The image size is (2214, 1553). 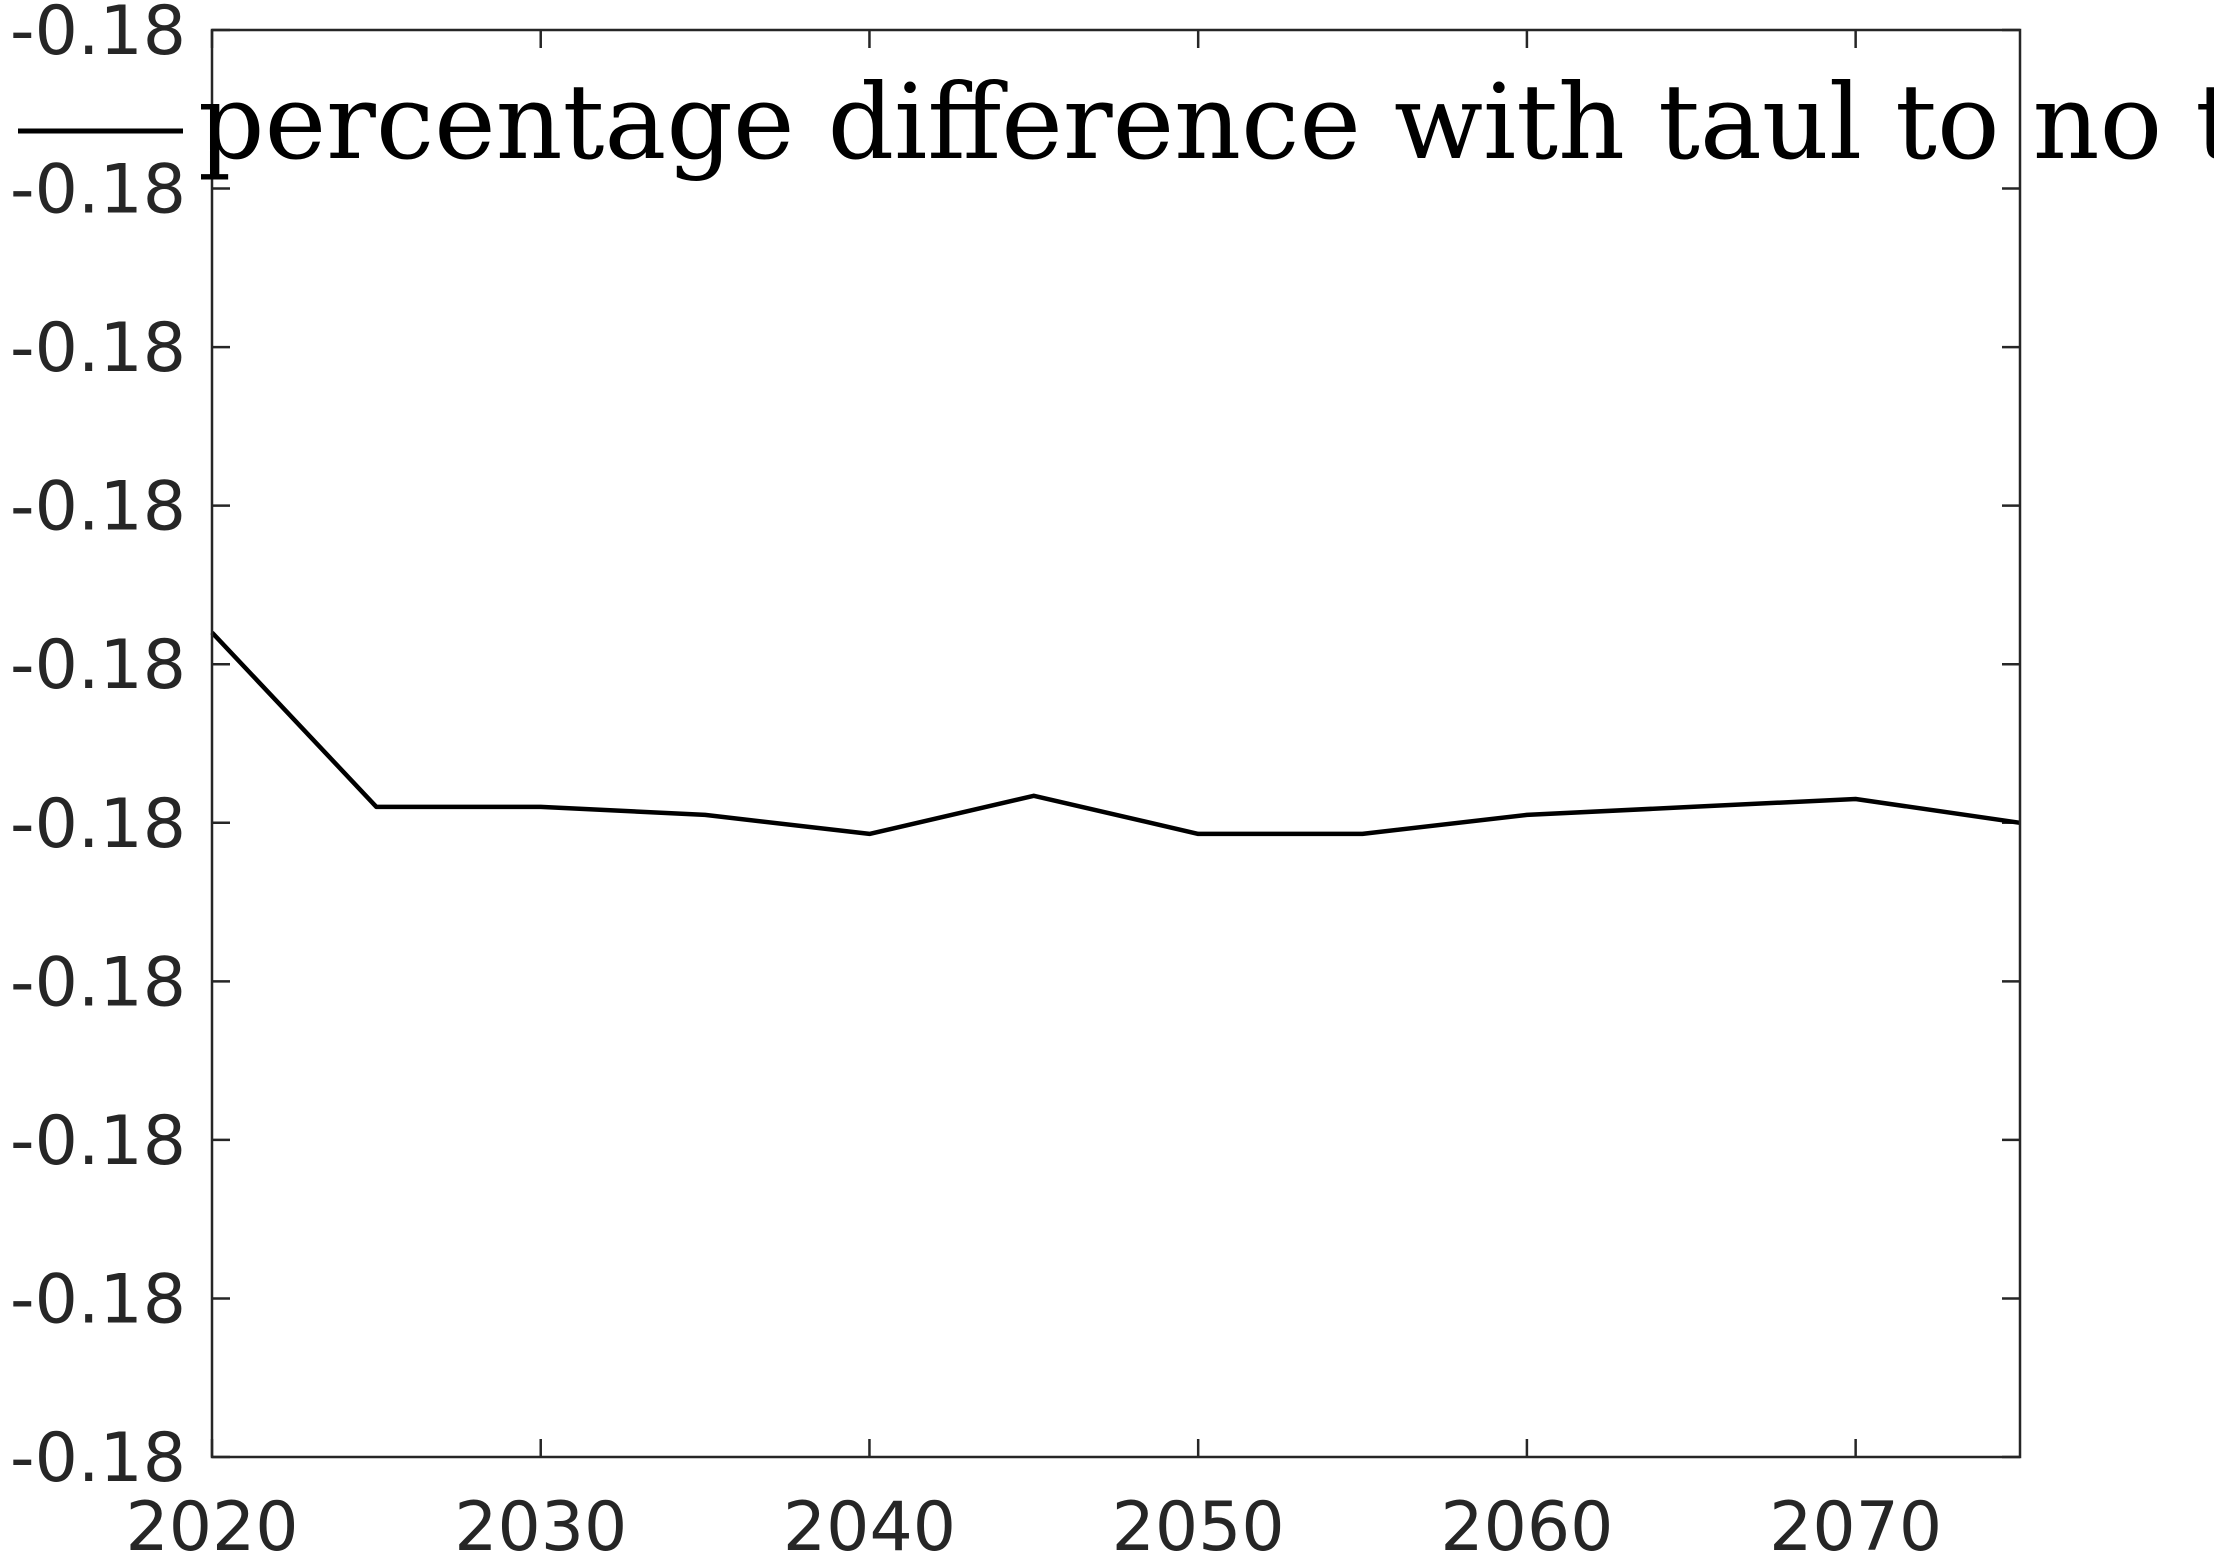 What do you see at coordinates (1198, 1520) in the screenshot?
I see `x-tick-label: 2050` at bounding box center [1198, 1520].